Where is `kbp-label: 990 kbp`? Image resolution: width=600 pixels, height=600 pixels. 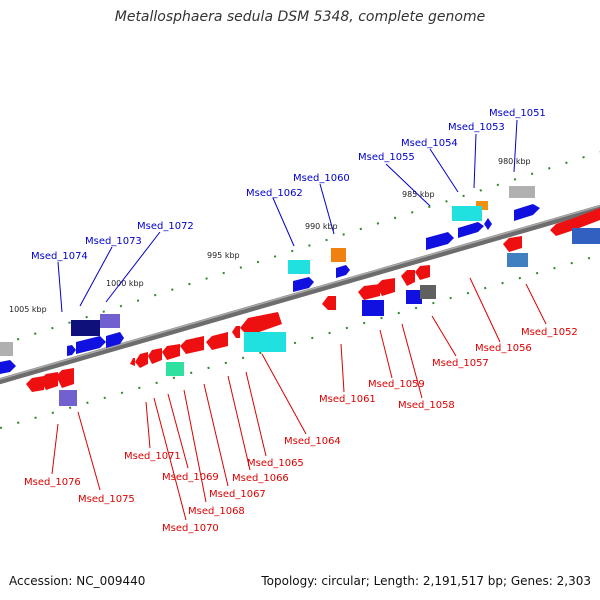 kbp-label: 990 kbp is located at coordinates (321, 226).